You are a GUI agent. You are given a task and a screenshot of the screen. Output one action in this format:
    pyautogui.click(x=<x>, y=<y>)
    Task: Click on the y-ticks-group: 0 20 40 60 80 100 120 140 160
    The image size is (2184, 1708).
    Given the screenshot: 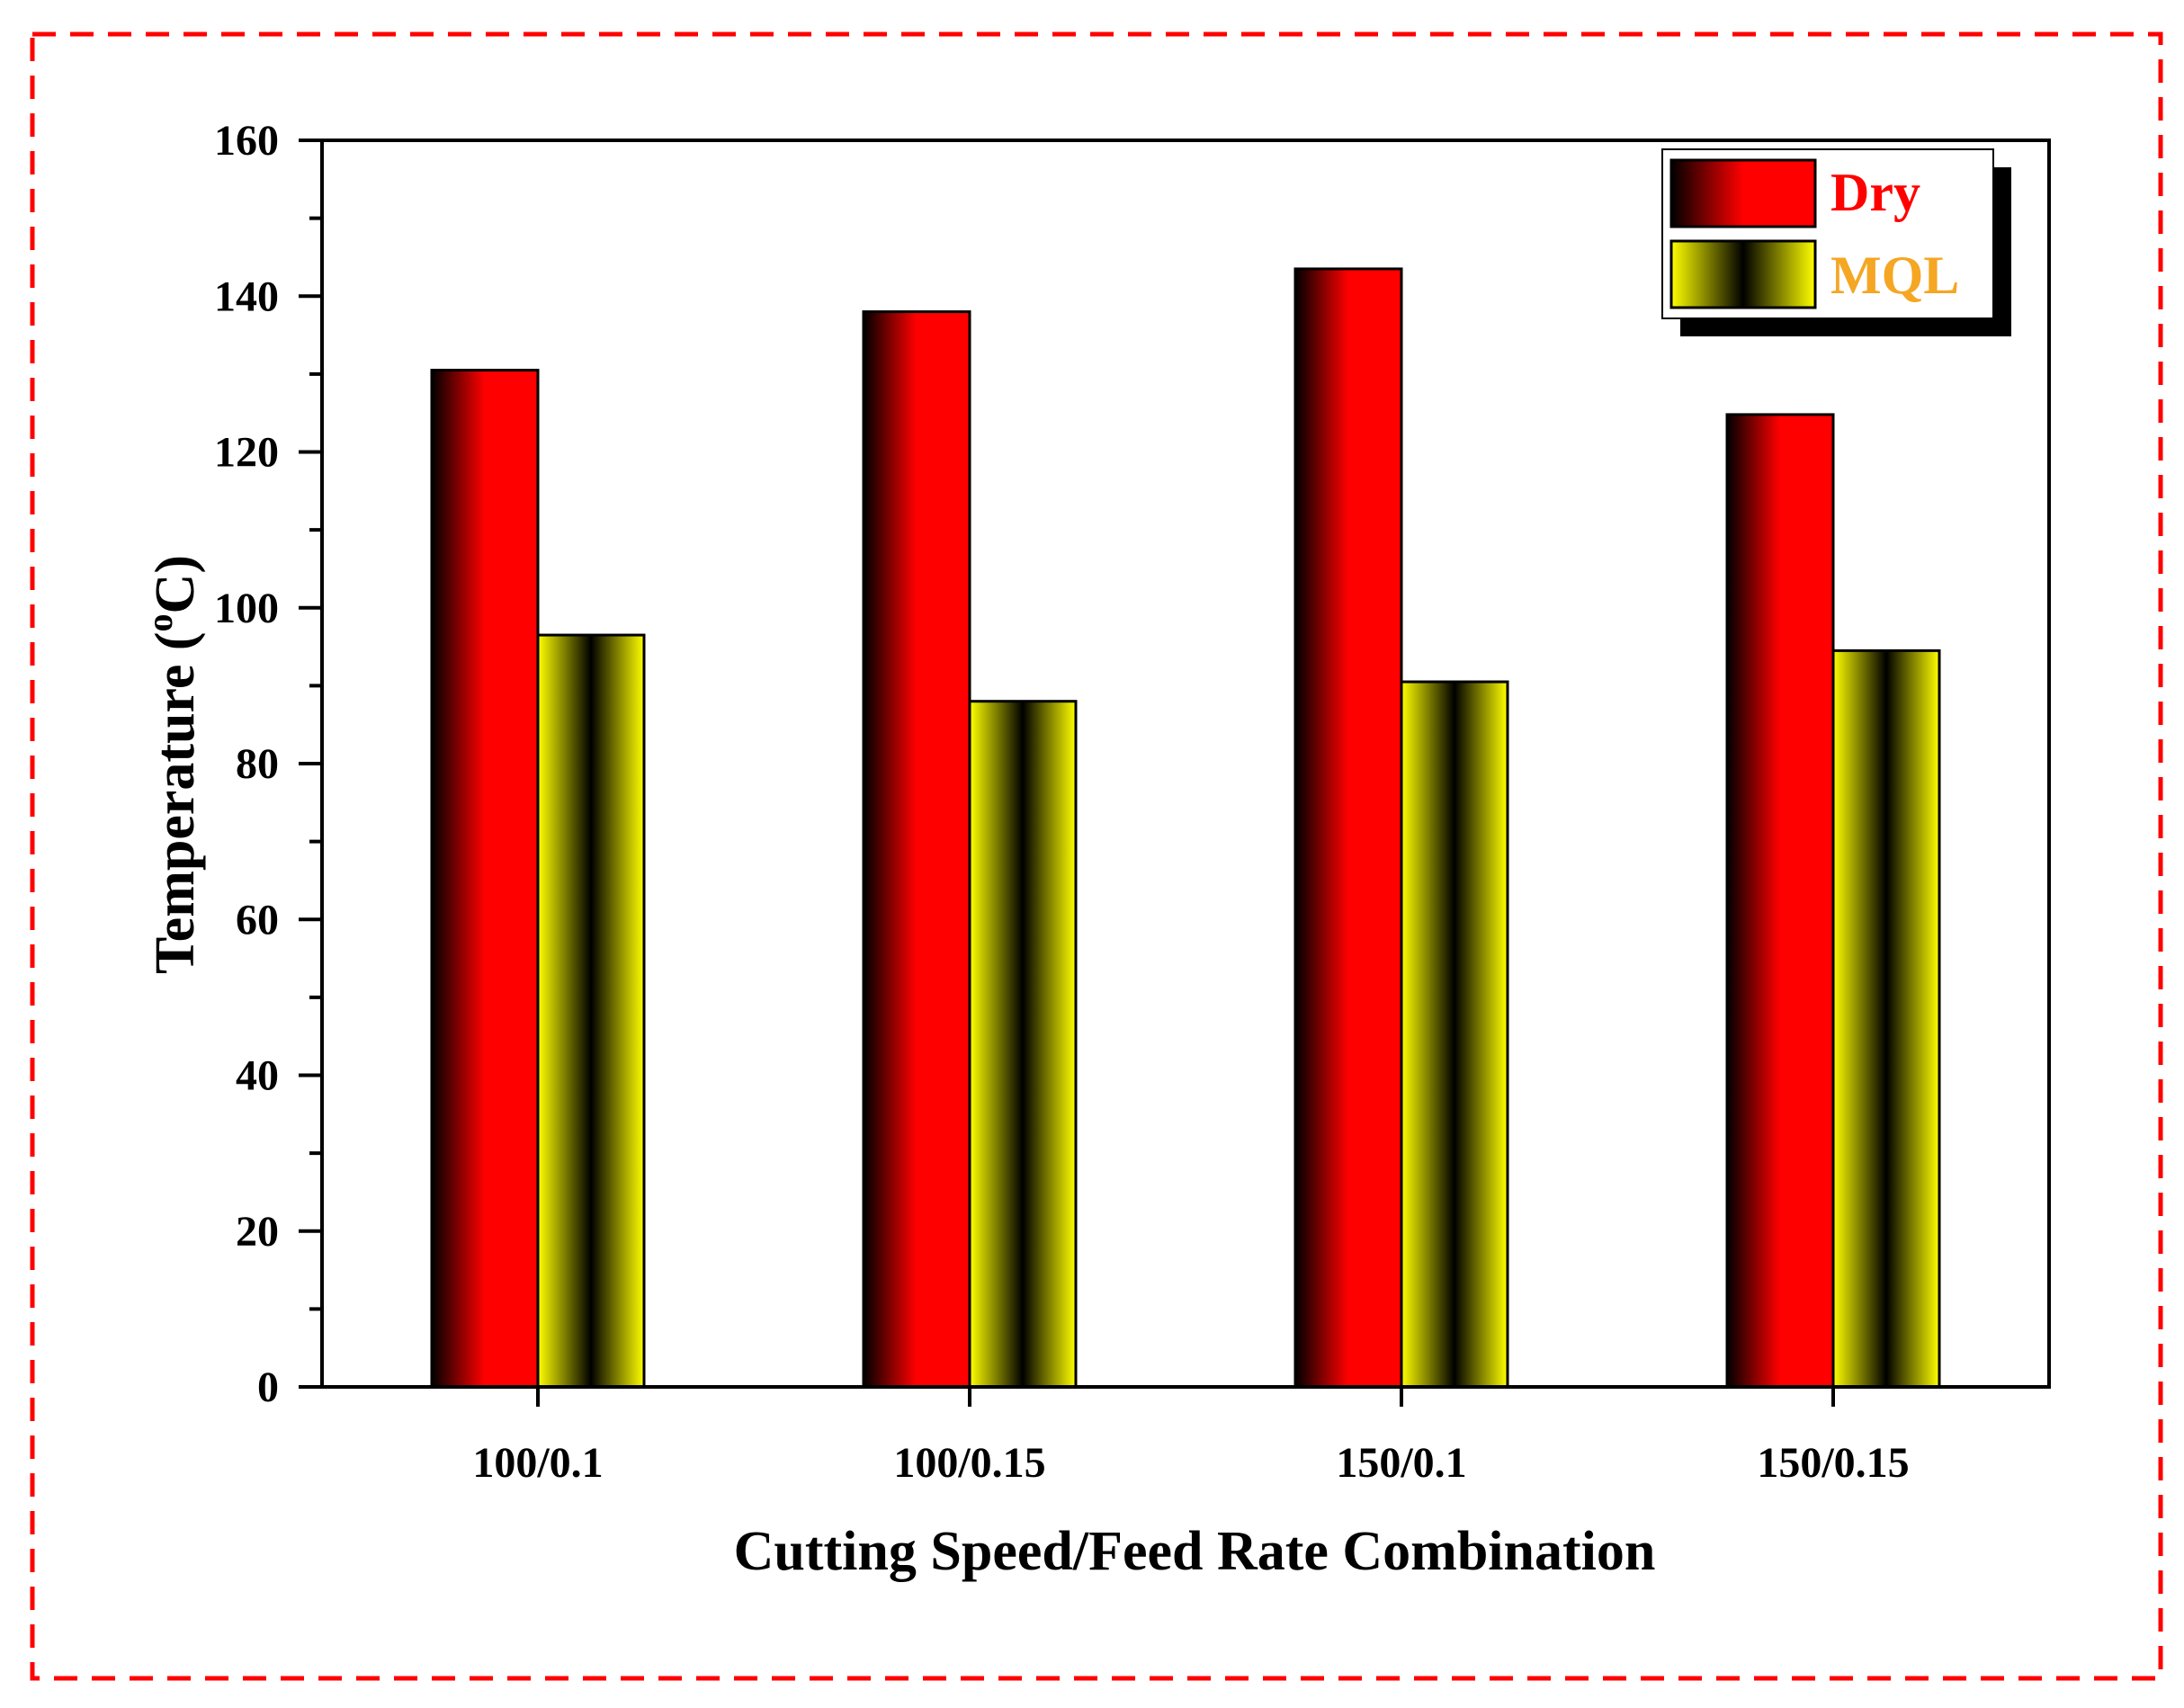 What is the action you would take?
    pyautogui.click(x=268, y=764)
    